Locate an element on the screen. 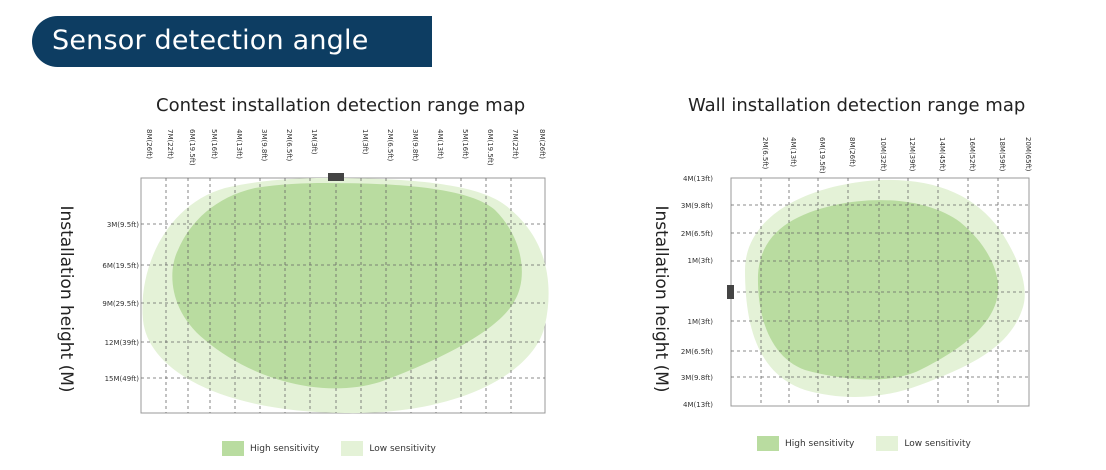  wall-top-tick: 4M(13ft) is located at coordinates (793, 152).